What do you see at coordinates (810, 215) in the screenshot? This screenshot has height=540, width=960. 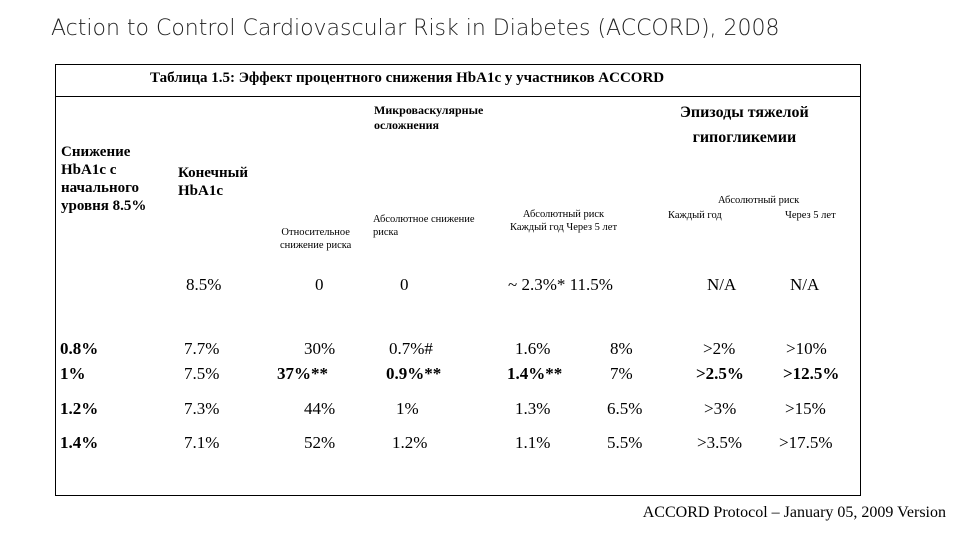 I see `header-hypo-five-years: Через 5 лет` at bounding box center [810, 215].